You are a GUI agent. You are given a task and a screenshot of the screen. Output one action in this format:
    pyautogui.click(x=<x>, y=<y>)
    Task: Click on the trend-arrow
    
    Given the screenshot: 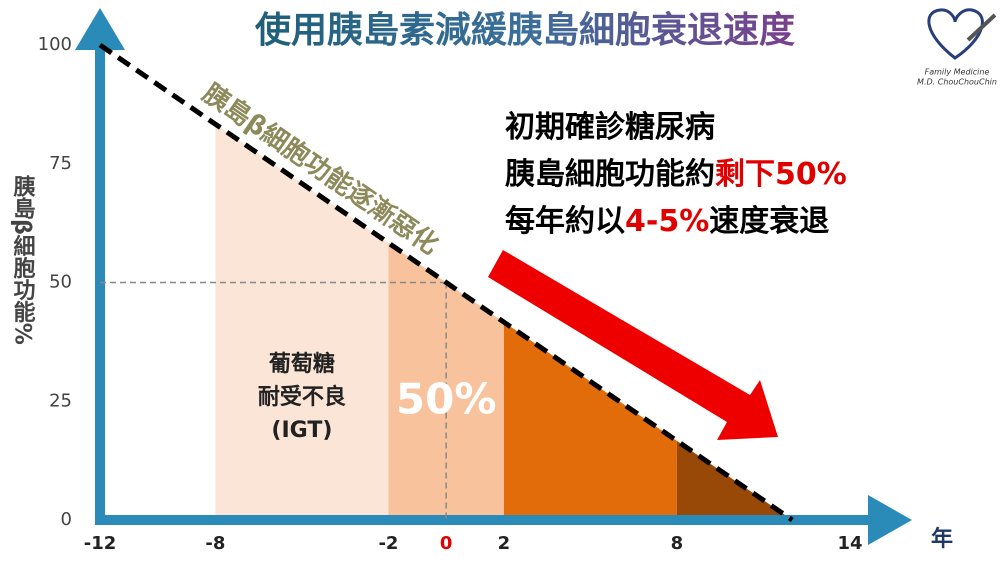 What is the action you would take?
    pyautogui.click(x=633, y=345)
    